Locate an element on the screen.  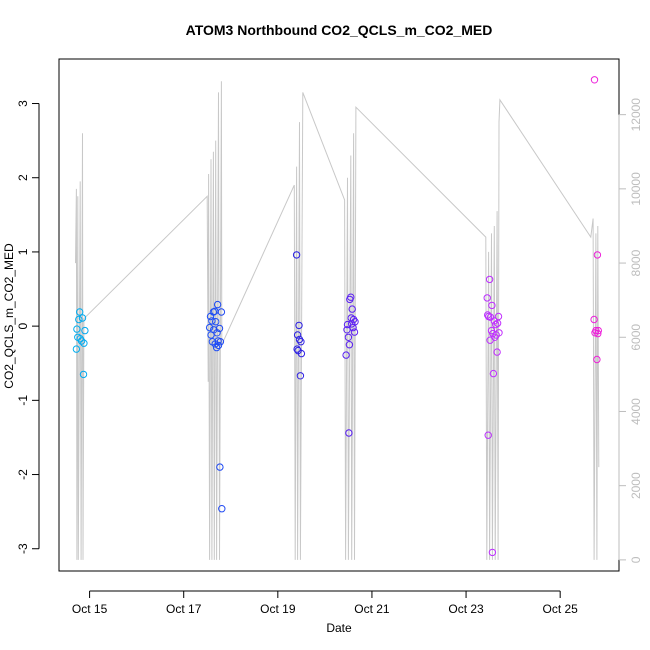
x-tick-label-3: Oct 21 is located at coordinates (372, 609).